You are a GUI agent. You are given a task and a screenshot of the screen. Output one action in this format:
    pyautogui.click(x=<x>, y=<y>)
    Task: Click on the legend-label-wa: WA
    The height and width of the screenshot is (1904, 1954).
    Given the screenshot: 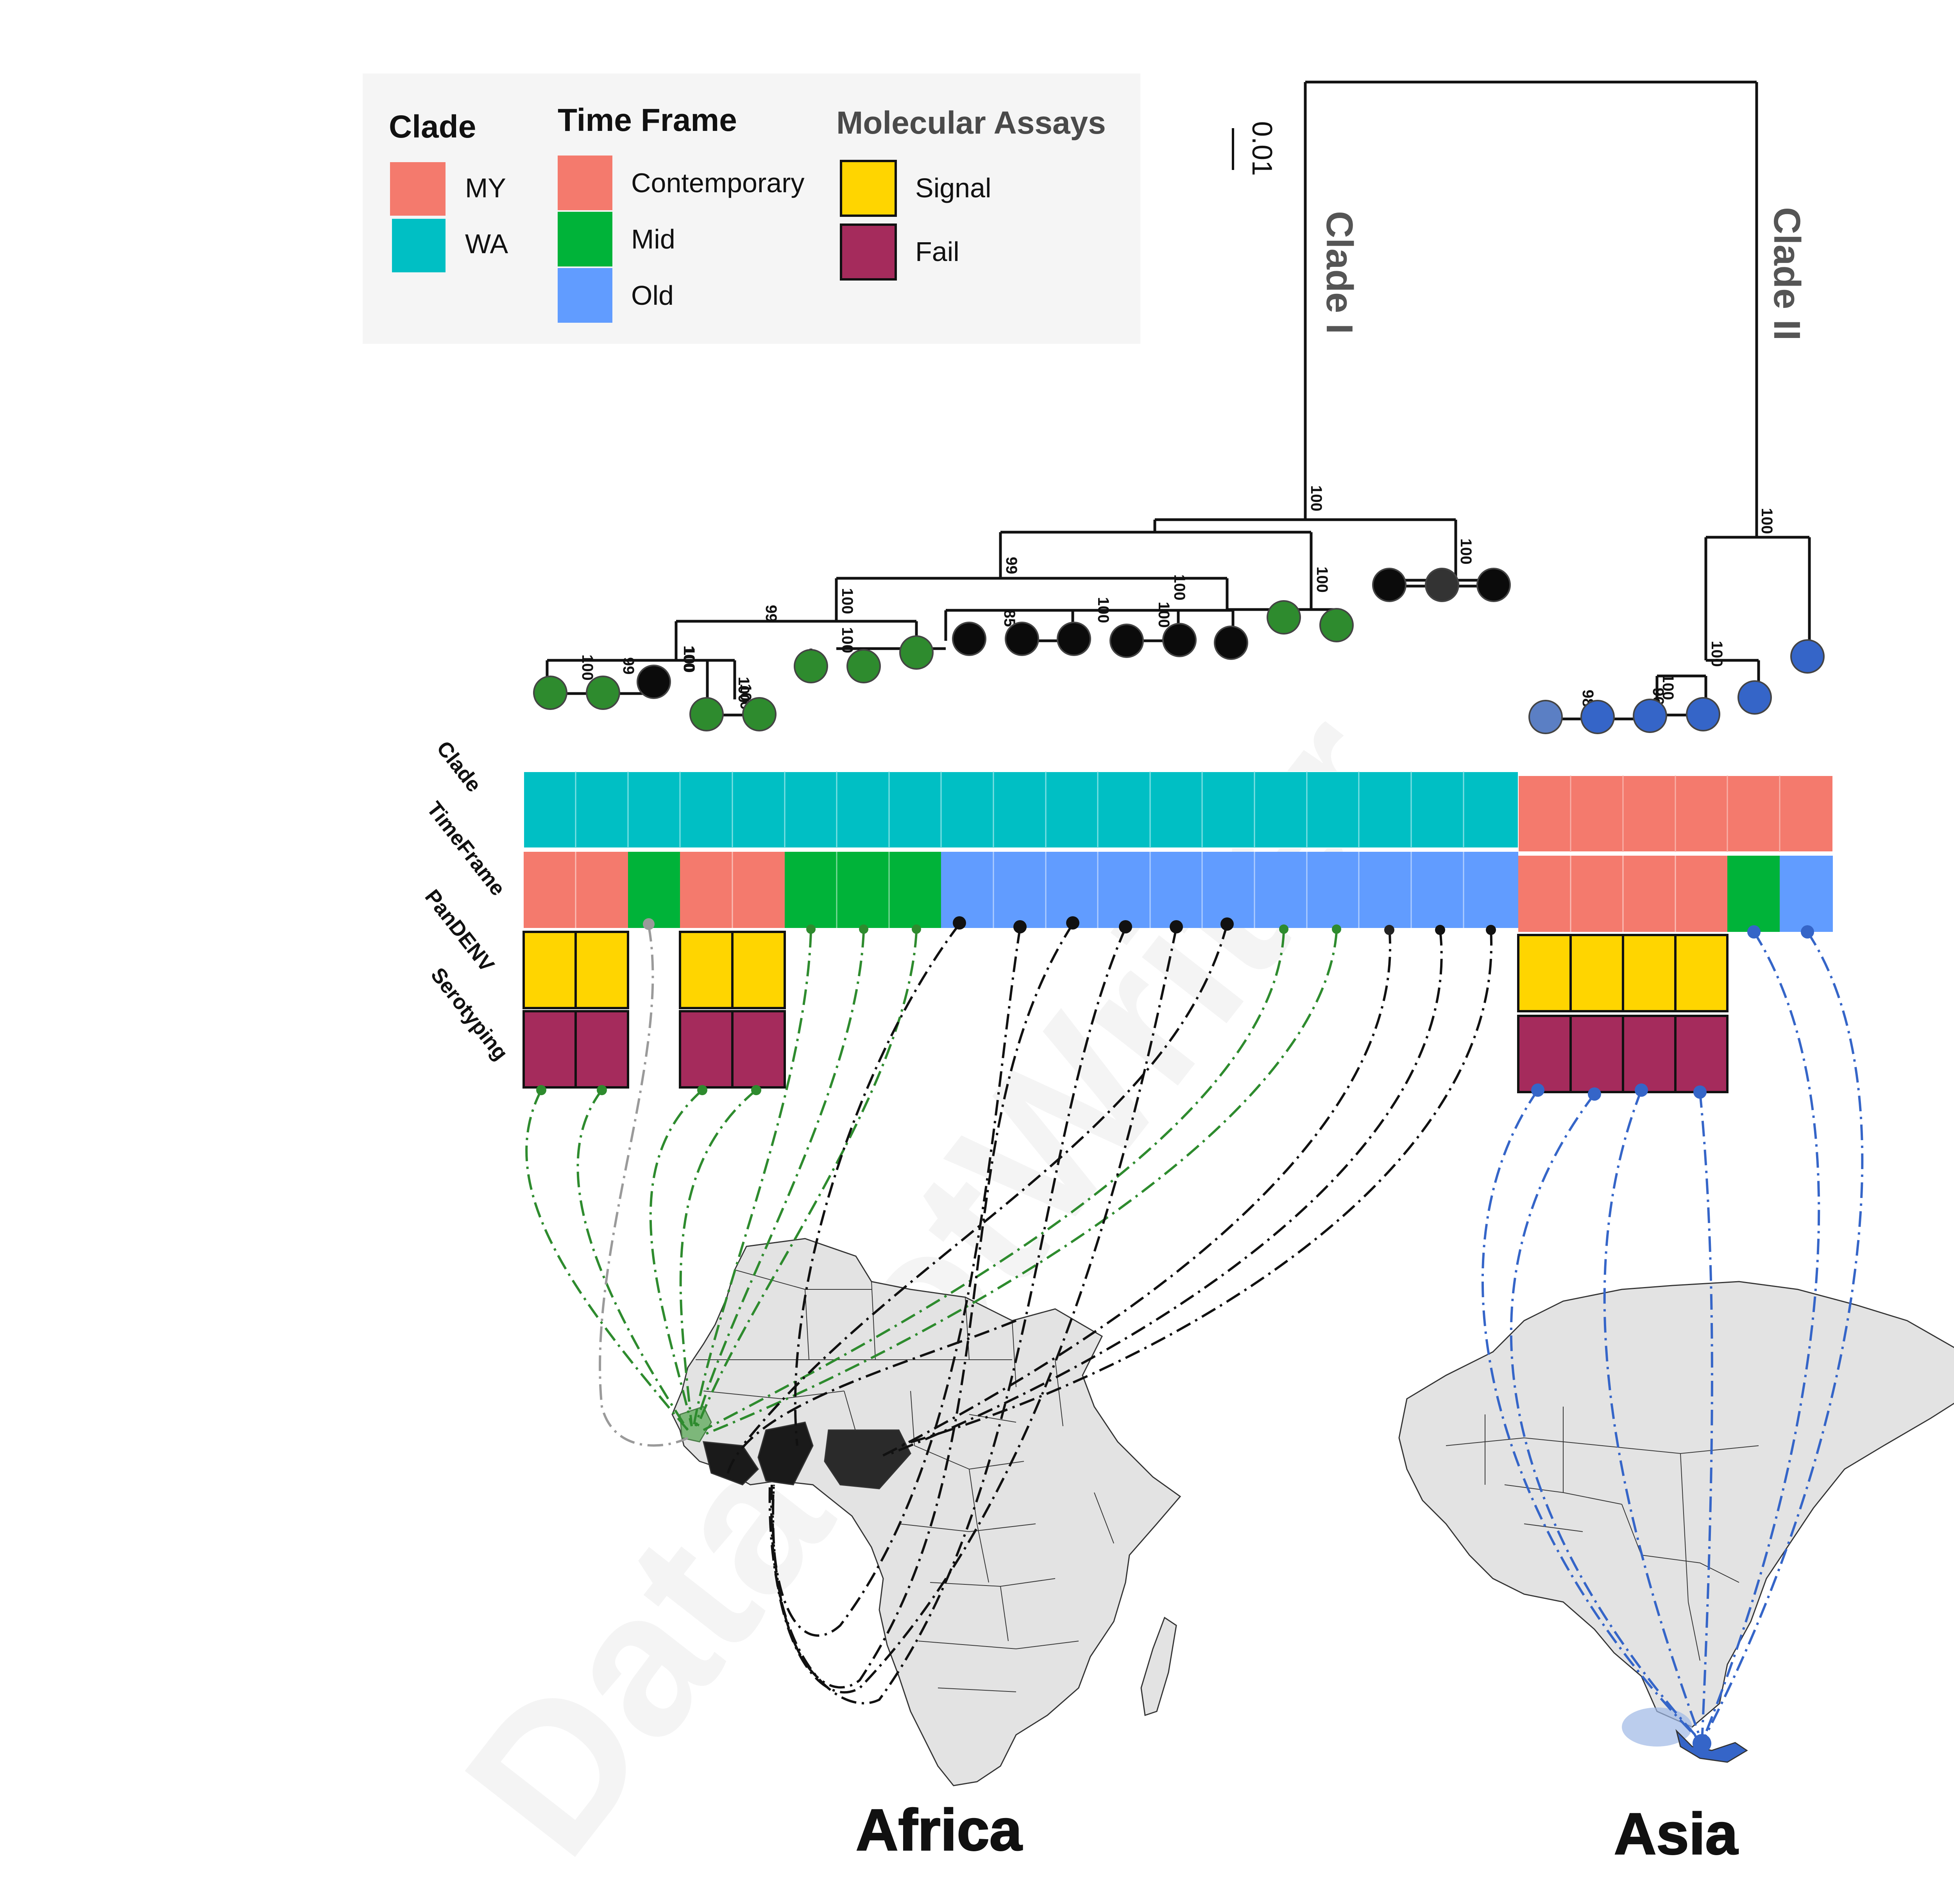 What is the action you would take?
    pyautogui.click(x=486, y=244)
    